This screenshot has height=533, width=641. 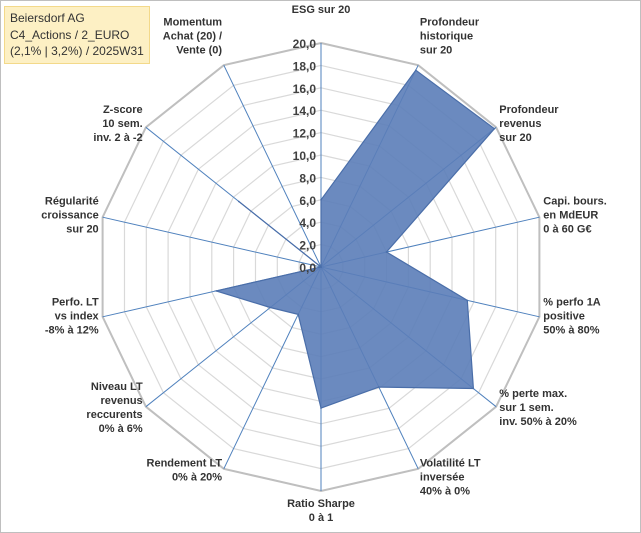 What do you see at coordinates (572, 303) in the screenshot?
I see `category-label-4-line-0: % perfo 1A` at bounding box center [572, 303].